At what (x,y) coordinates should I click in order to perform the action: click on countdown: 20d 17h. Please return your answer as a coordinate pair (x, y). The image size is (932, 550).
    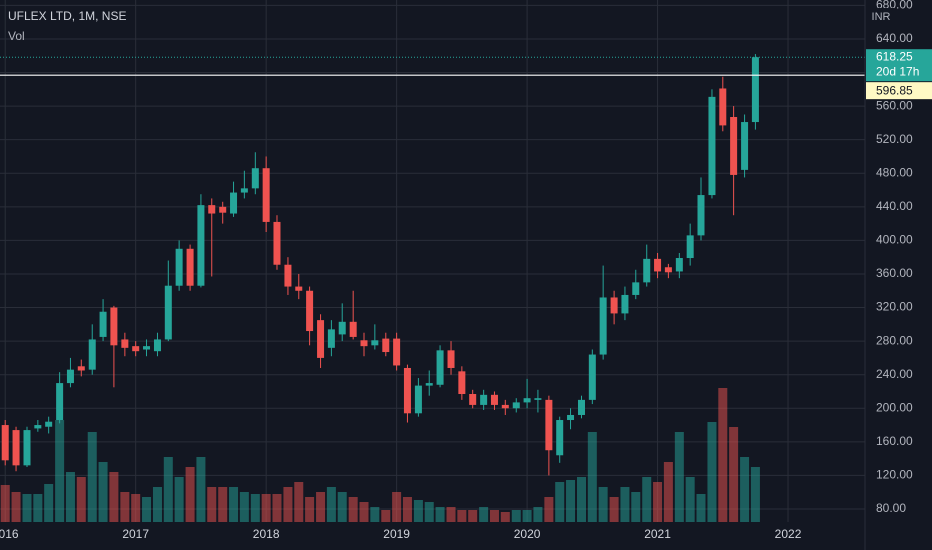
    Looking at the image, I should click on (897, 71).